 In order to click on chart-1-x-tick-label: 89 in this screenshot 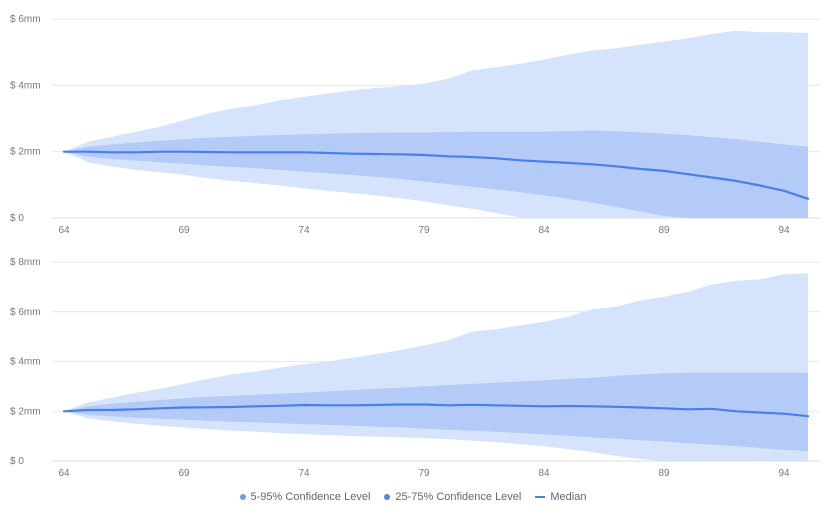, I will do `click(664, 230)`.